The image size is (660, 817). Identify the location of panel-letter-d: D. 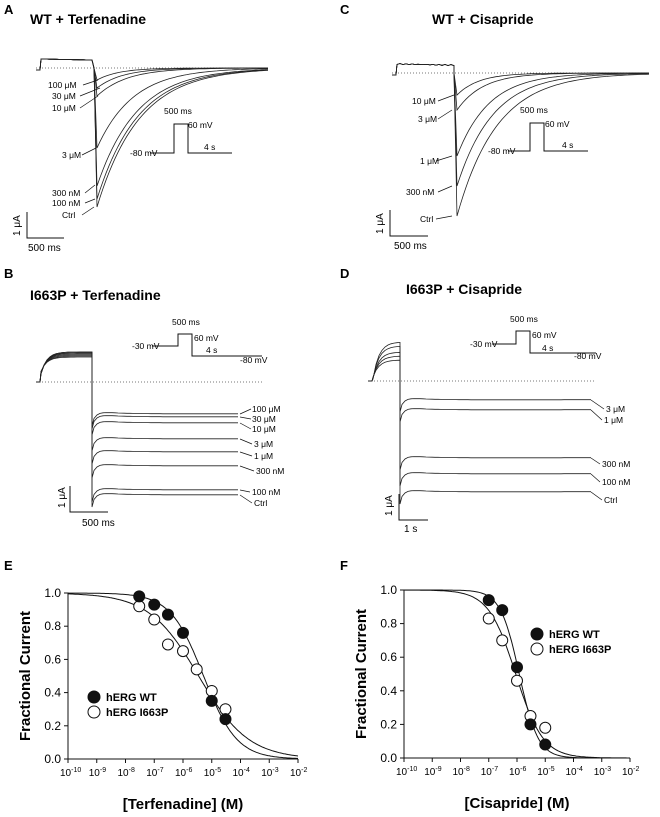
(344, 273).